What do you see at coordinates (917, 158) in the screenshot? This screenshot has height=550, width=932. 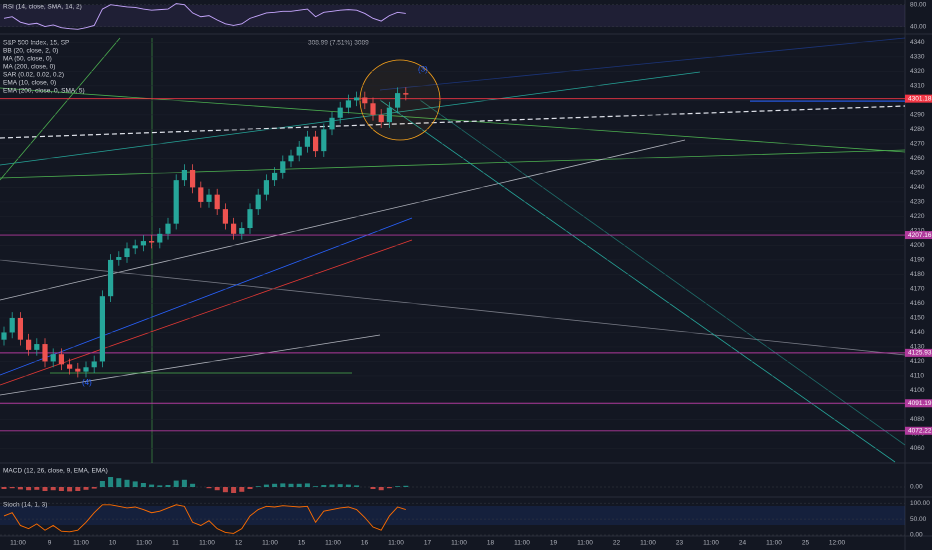 I see `y-tick-label: 4260` at bounding box center [917, 158].